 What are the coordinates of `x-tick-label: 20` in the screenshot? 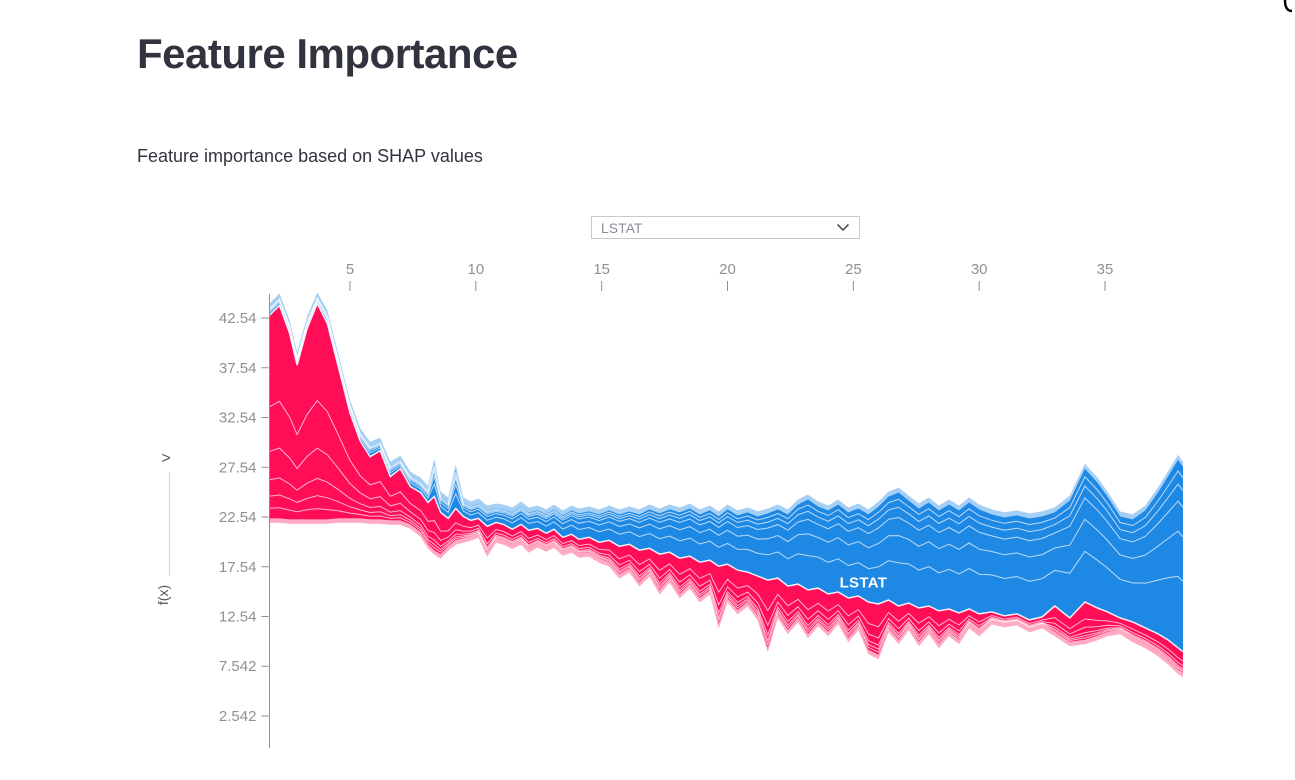 It's located at (727, 269).